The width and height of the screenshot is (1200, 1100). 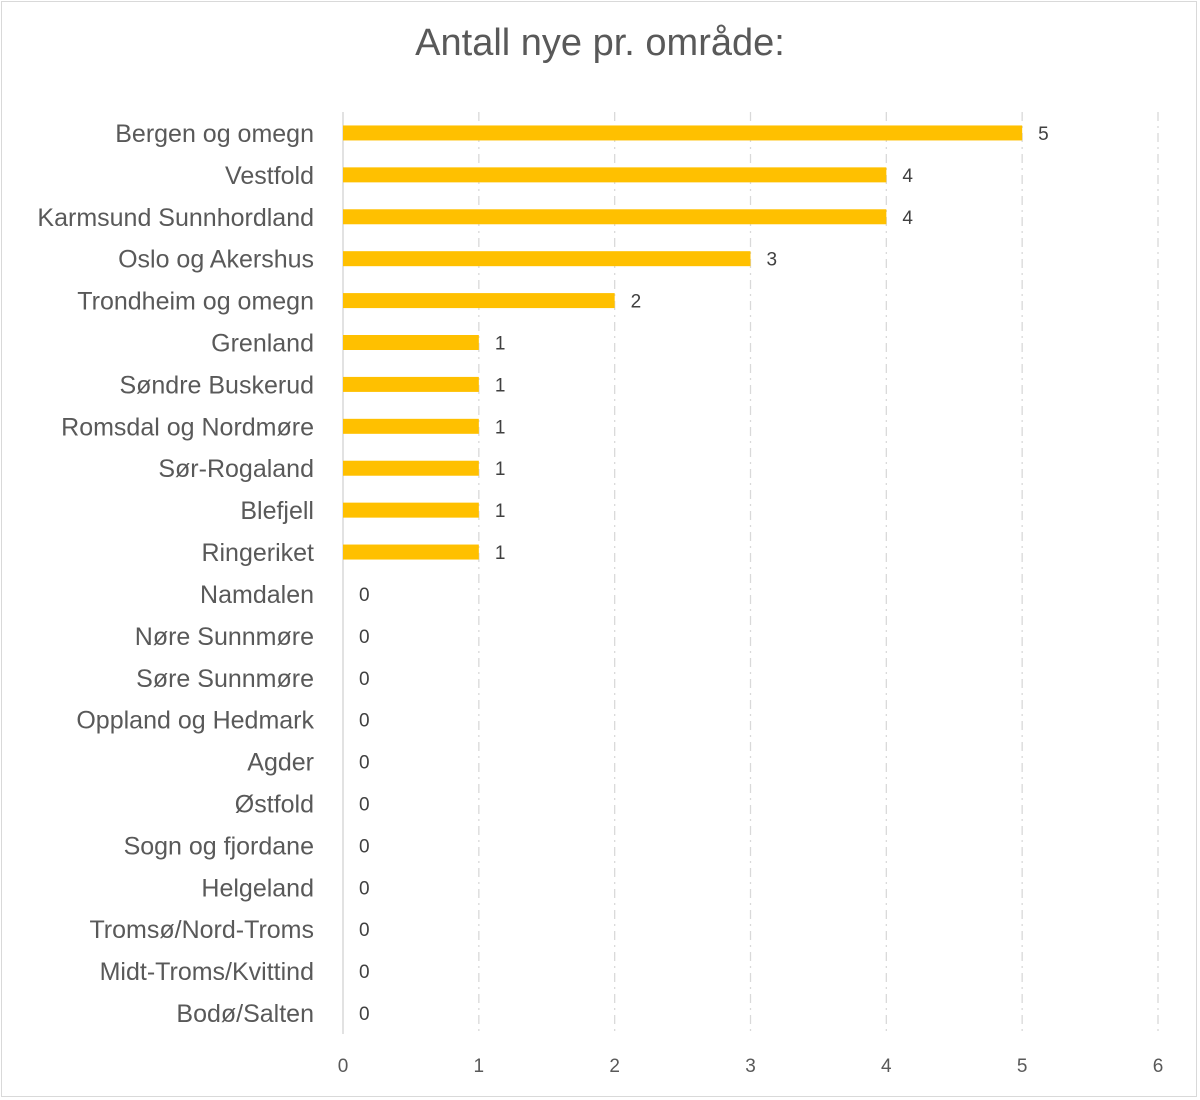 What do you see at coordinates (216, 260) in the screenshot?
I see `category-label: Oslo og Akershus` at bounding box center [216, 260].